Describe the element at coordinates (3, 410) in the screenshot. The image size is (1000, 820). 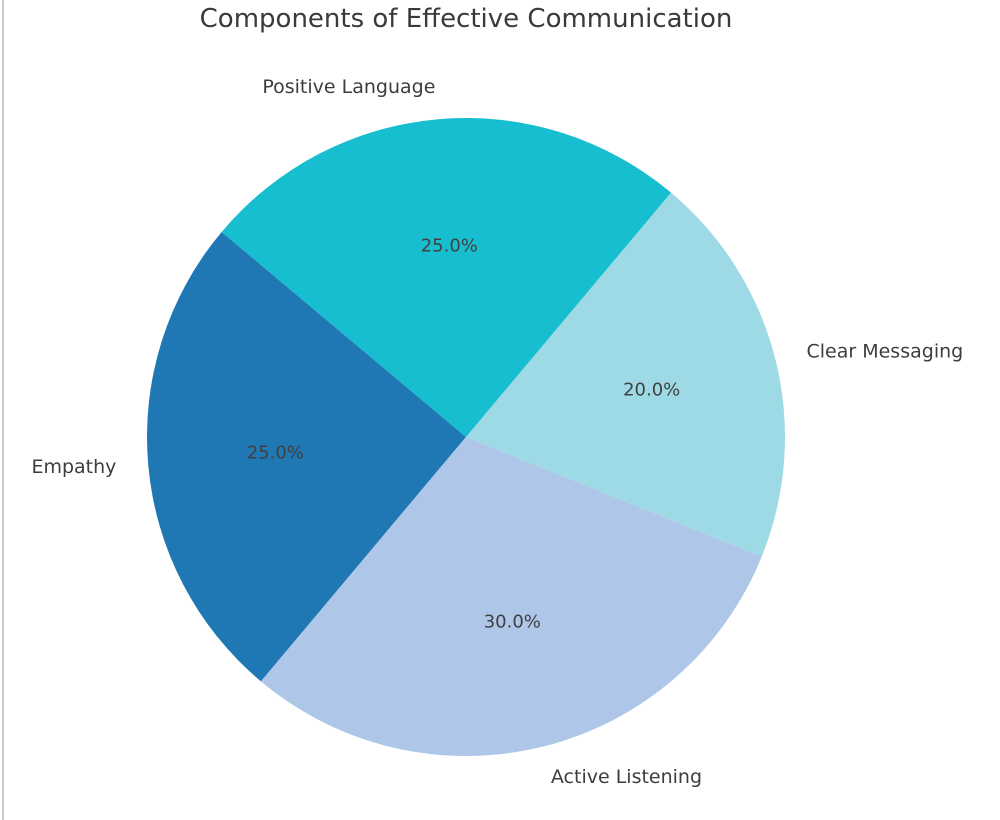
I see `window-left-edge` at that location.